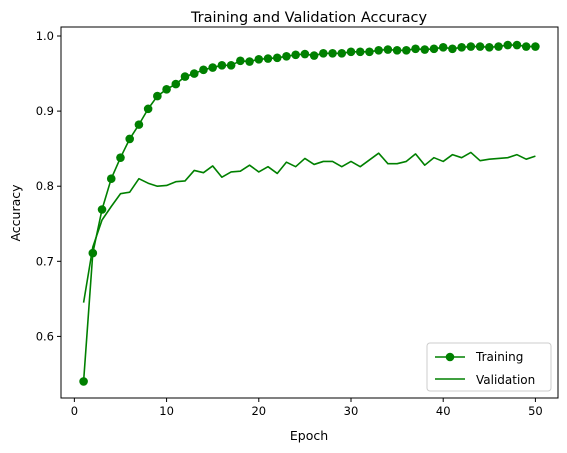  What do you see at coordinates (15, 213) in the screenshot?
I see `y-axis-label: Accuracy` at bounding box center [15, 213].